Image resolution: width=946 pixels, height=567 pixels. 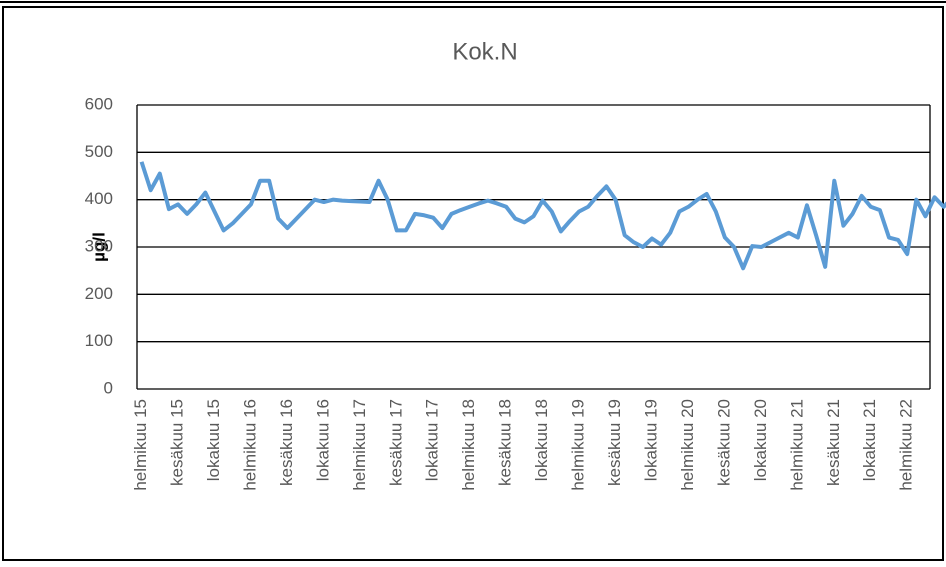 What do you see at coordinates (541, 440) in the screenshot?
I see `x-tick-label: lokakuu 18` at bounding box center [541, 440].